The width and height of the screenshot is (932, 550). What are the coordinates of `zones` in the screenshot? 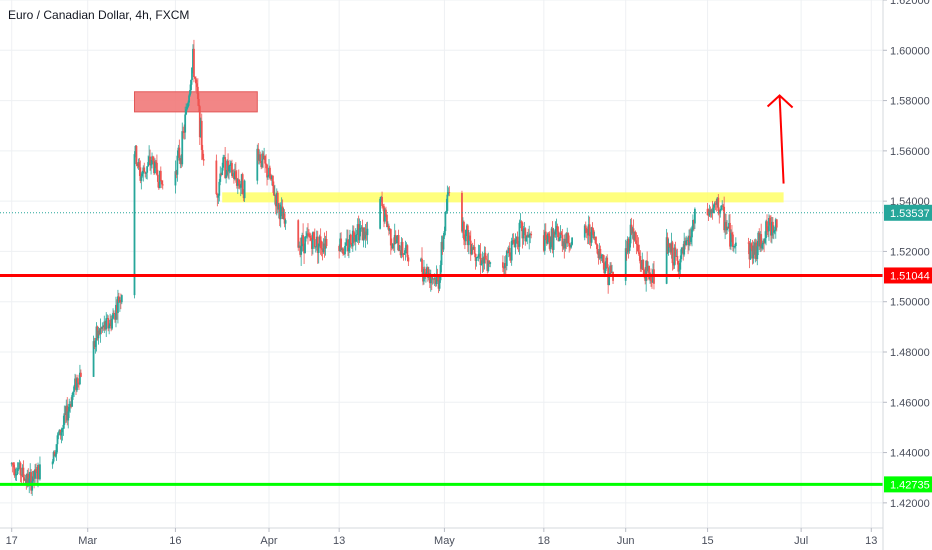 It's located at (458, 147).